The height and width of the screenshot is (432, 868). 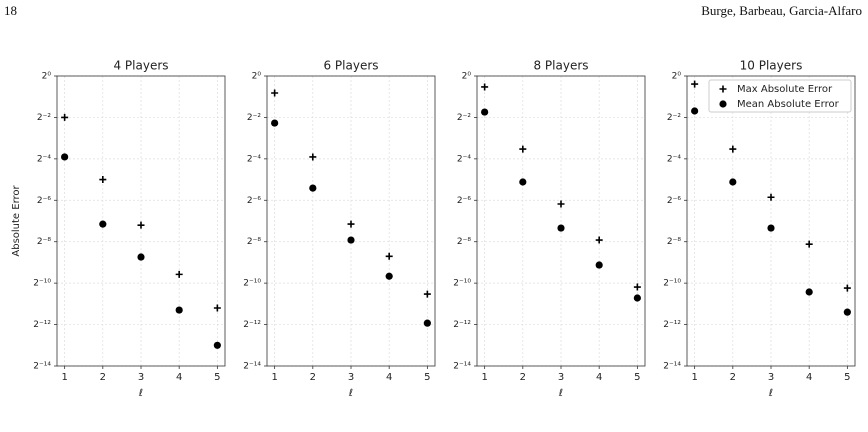 What do you see at coordinates (771, 66) in the screenshot?
I see `chart-title: 10 Players` at bounding box center [771, 66].